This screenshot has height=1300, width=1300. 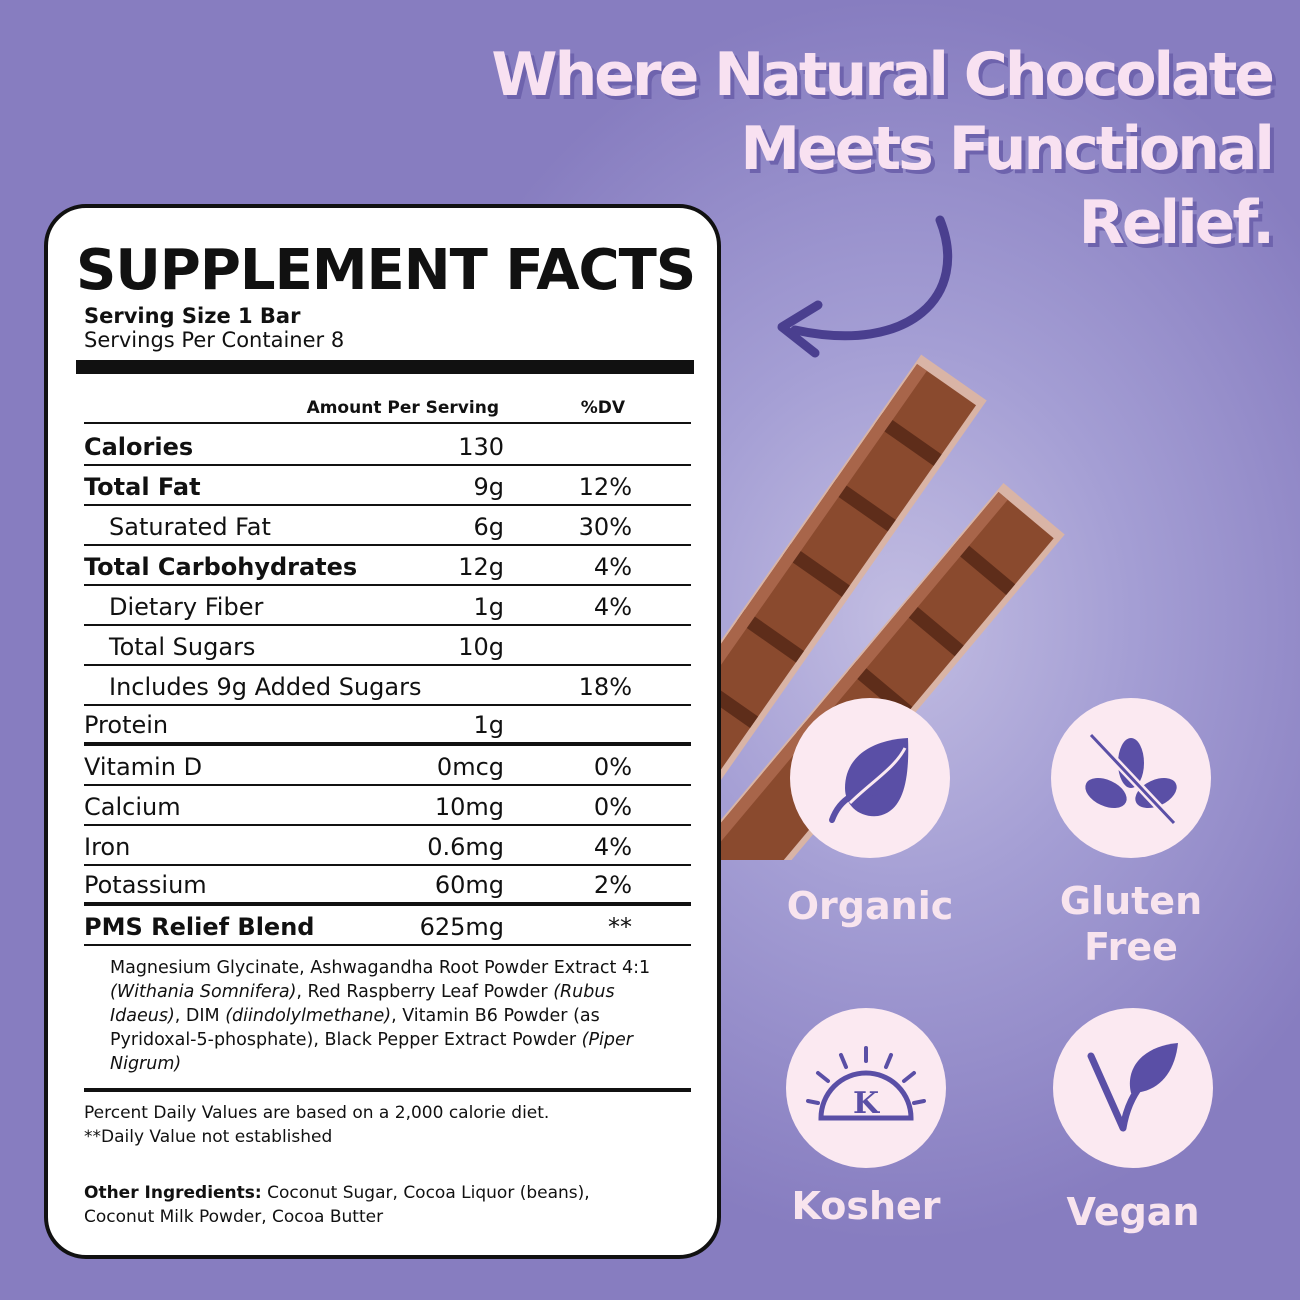 I want to click on curved-arrow-icon, so click(x=865, y=286).